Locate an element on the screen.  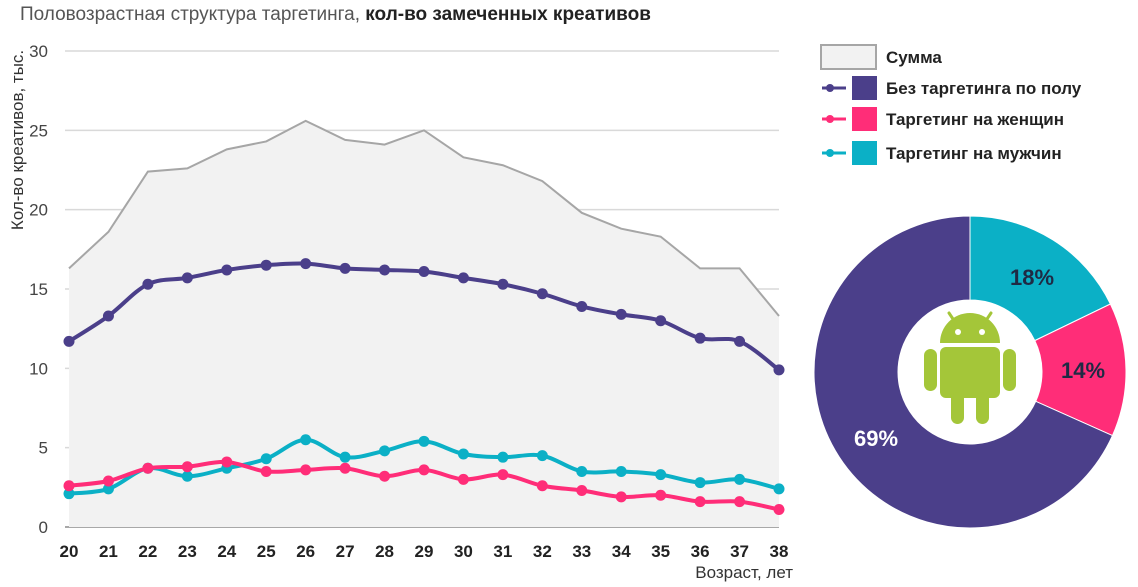
y-tick-label: 25 is located at coordinates (38, 130).